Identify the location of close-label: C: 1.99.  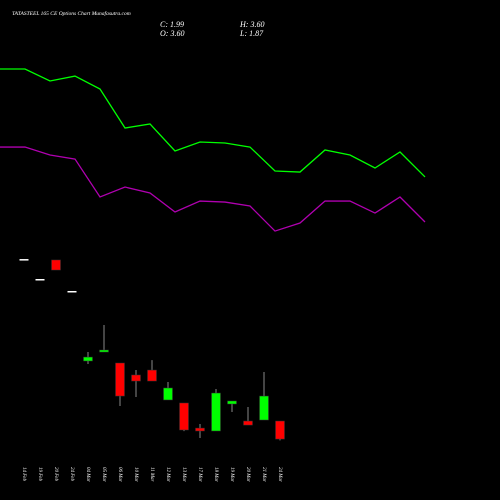
(172, 24).